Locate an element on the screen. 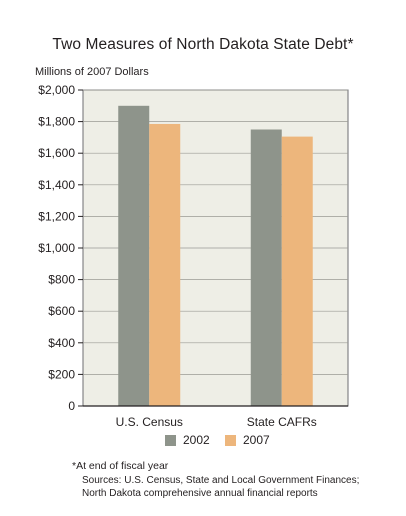  legend-item-2007: 2007 is located at coordinates (247, 440).